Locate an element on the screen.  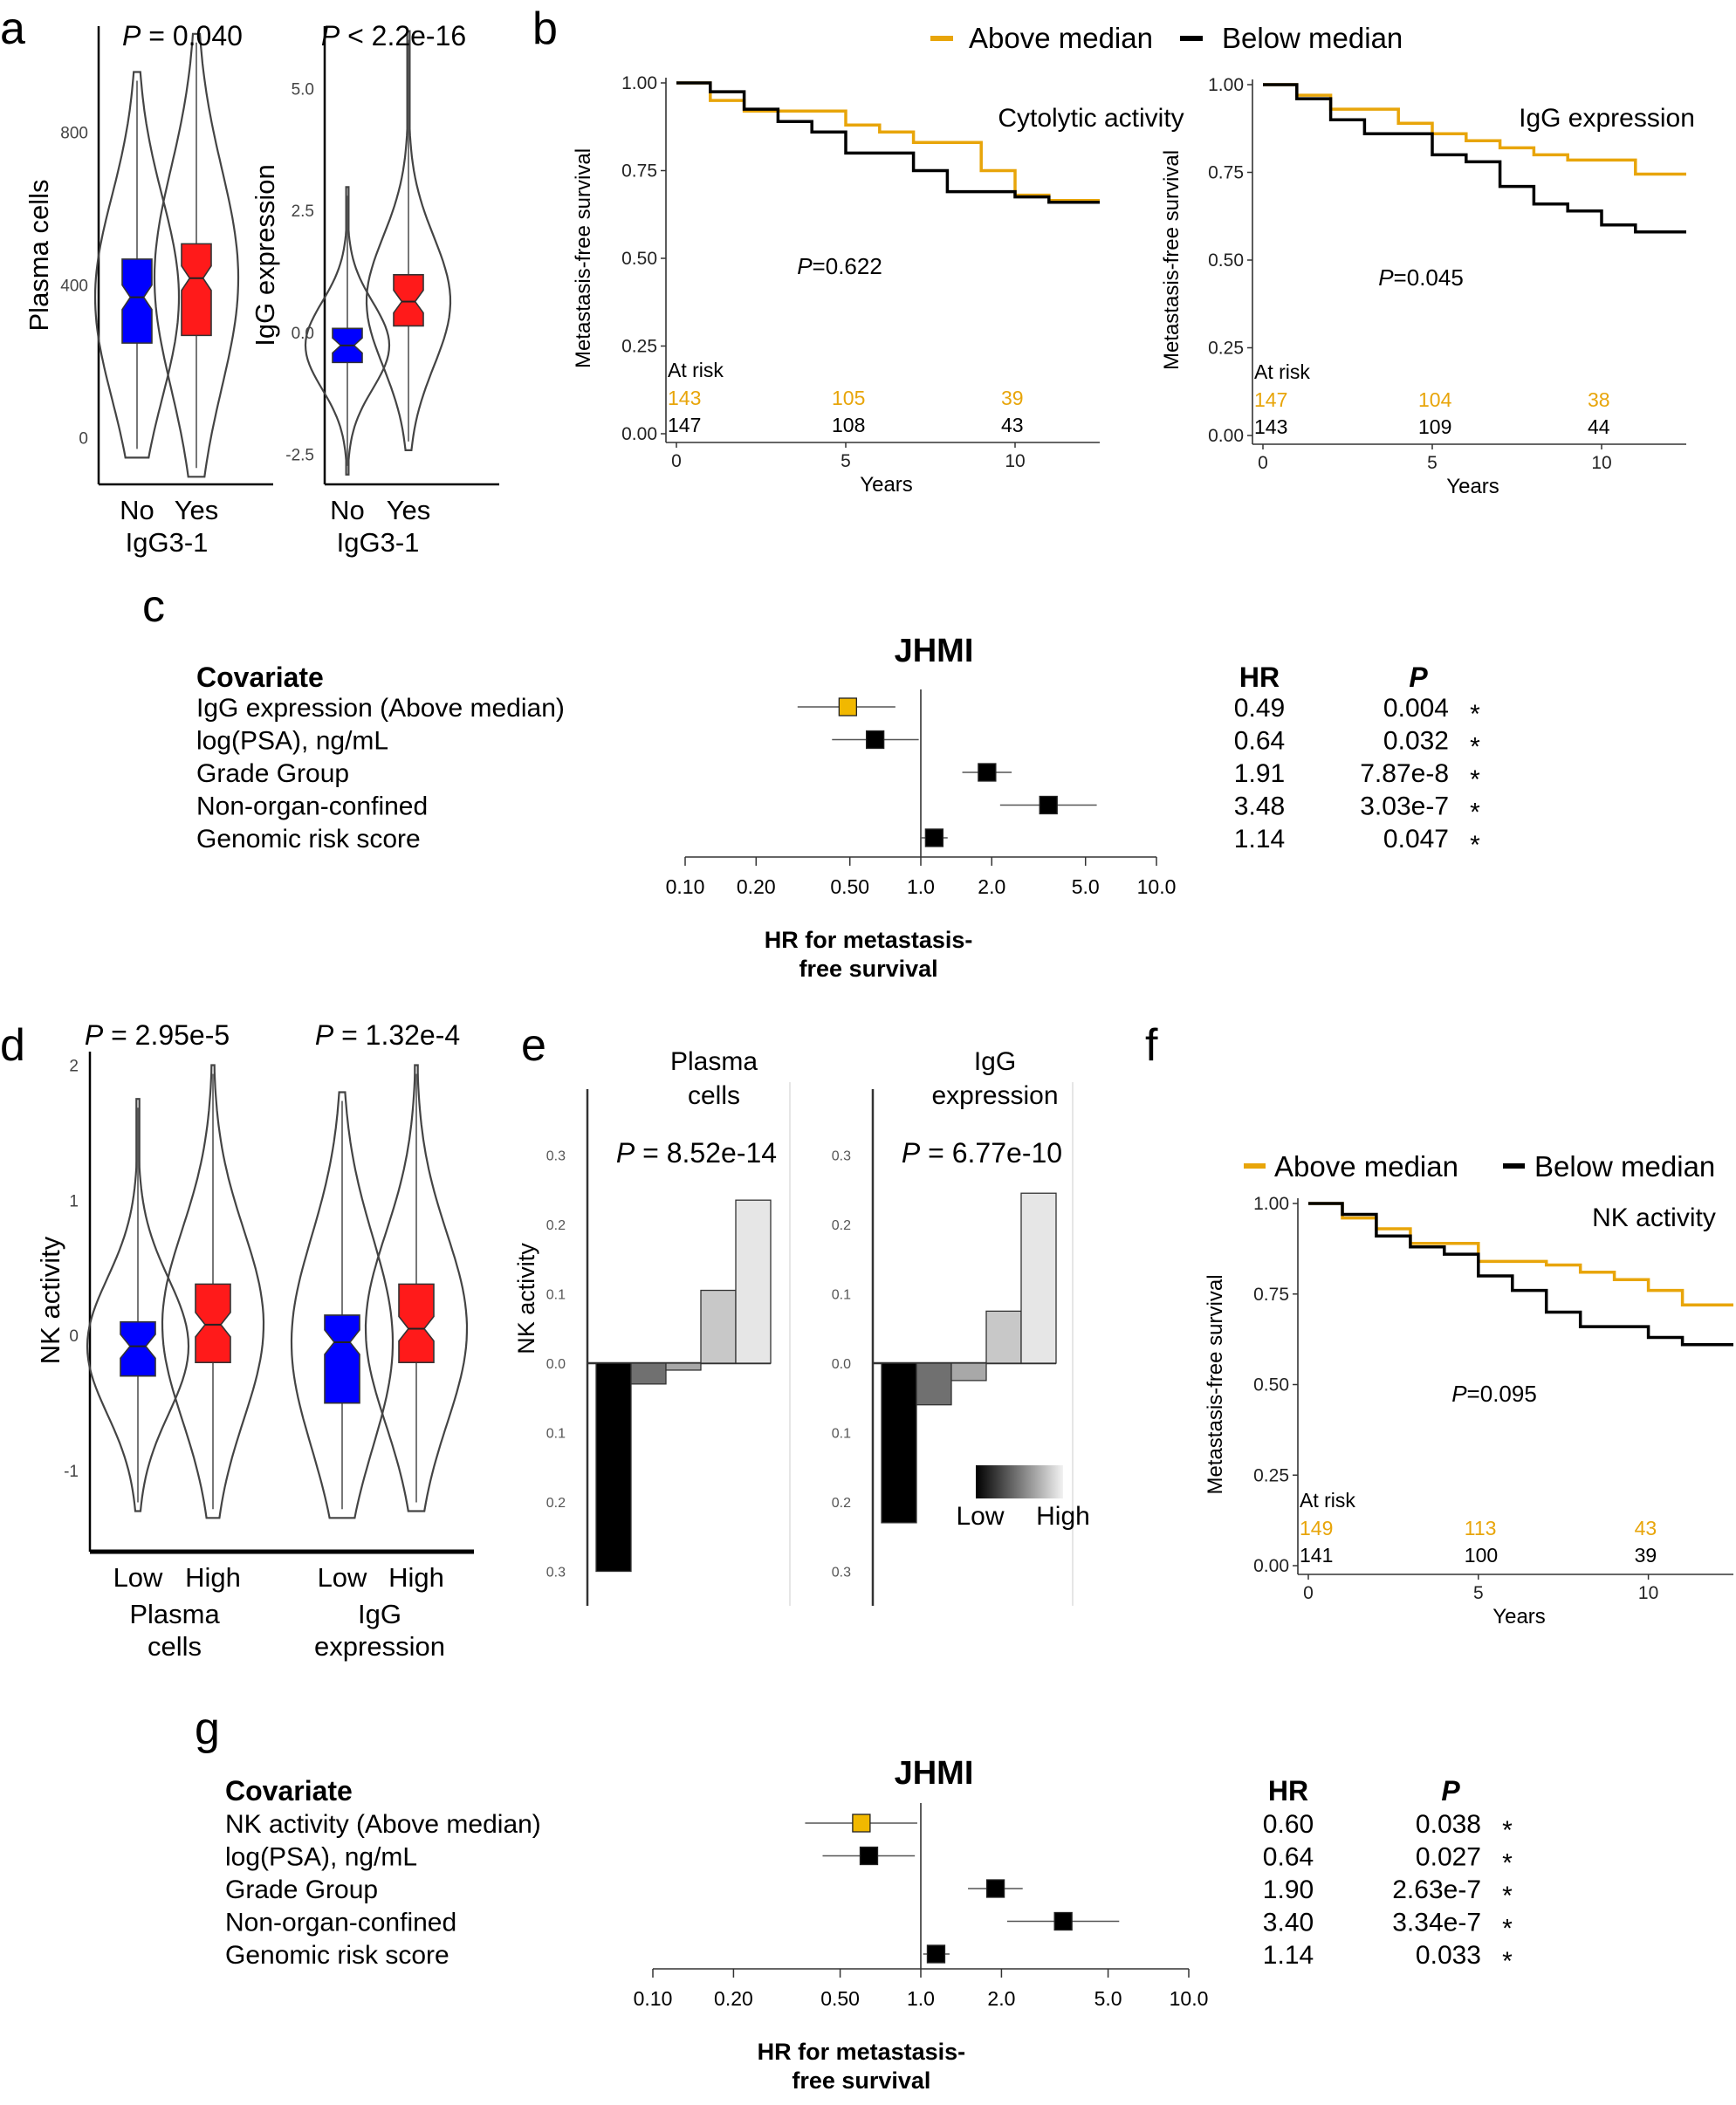
violin-igg-igg31-ytick: 2.5 is located at coordinates (303, 211).